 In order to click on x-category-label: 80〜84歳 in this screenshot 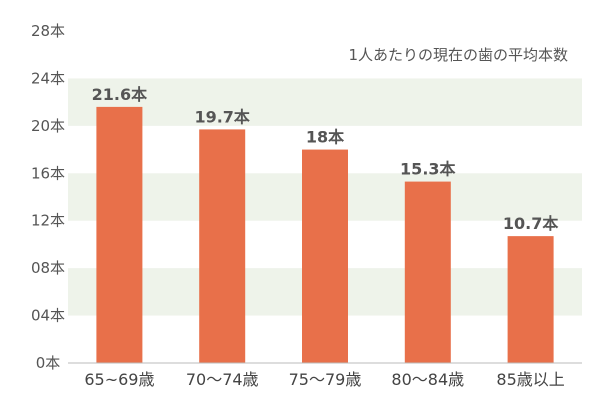, I will do `click(427, 379)`.